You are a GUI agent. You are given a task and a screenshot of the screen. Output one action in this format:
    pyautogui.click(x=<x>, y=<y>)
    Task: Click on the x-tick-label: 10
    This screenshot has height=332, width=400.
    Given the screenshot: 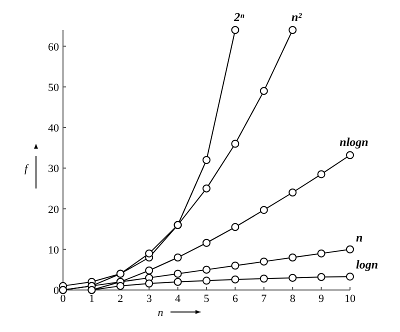 What is the action you would take?
    pyautogui.click(x=350, y=299)
    